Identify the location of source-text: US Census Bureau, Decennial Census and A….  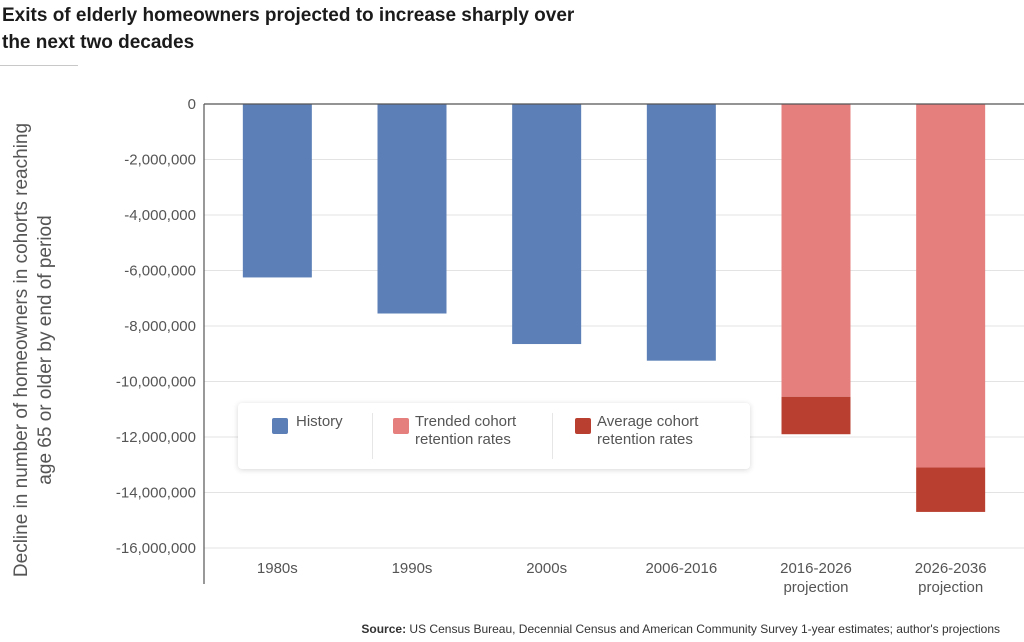
(704, 629).